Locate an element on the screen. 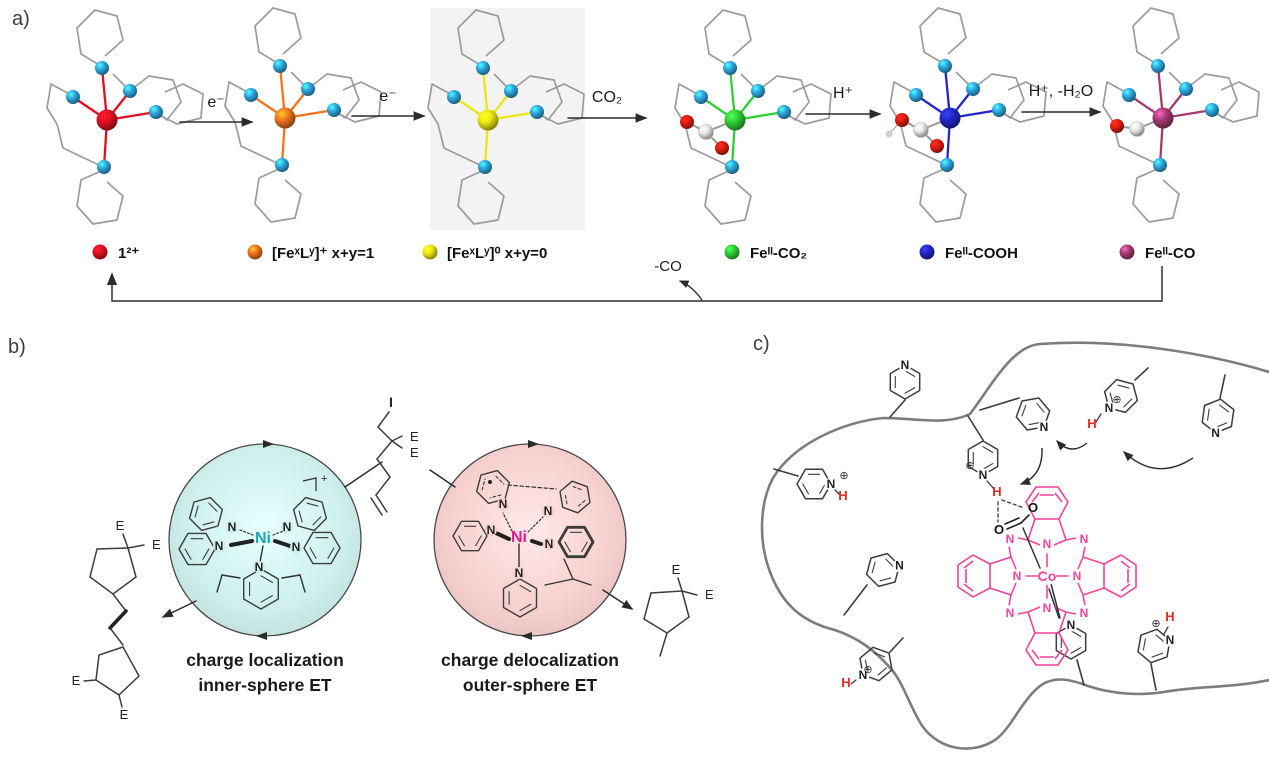 Image resolution: width=1269 pixels, height=774 pixels. hydrogen-bond is located at coordinates (1013, 504).